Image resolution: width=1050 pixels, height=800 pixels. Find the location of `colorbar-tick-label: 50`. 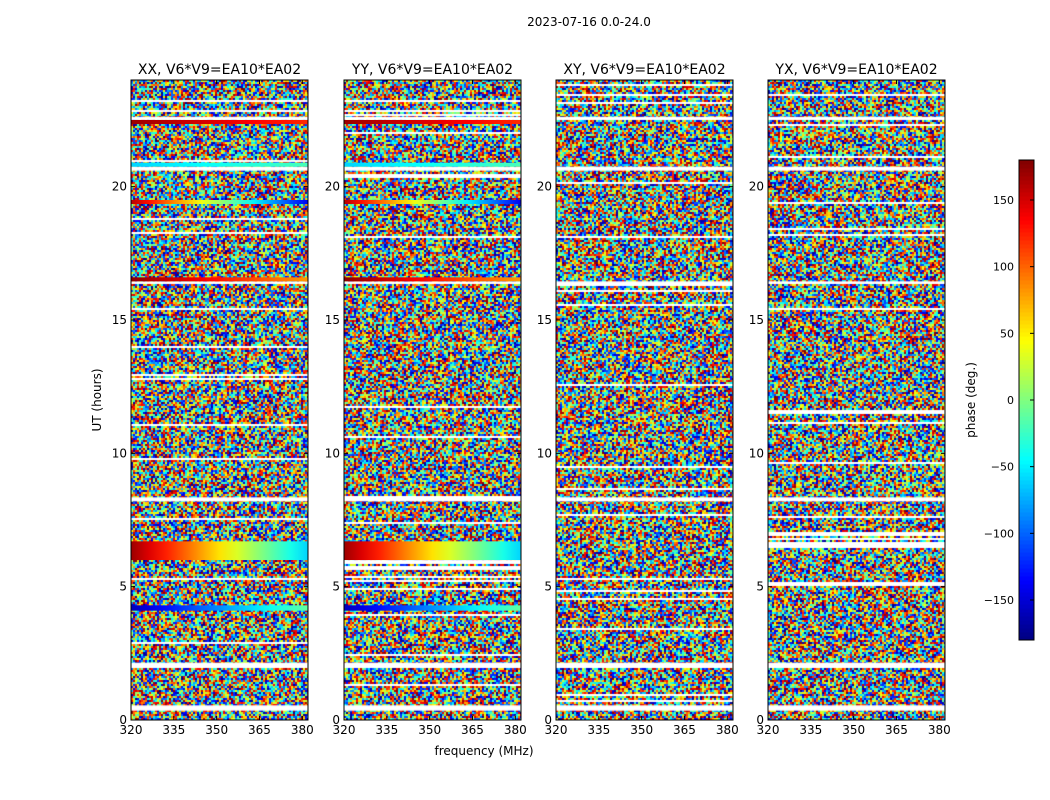

colorbar-tick-label: 50 is located at coordinates (1007, 333).